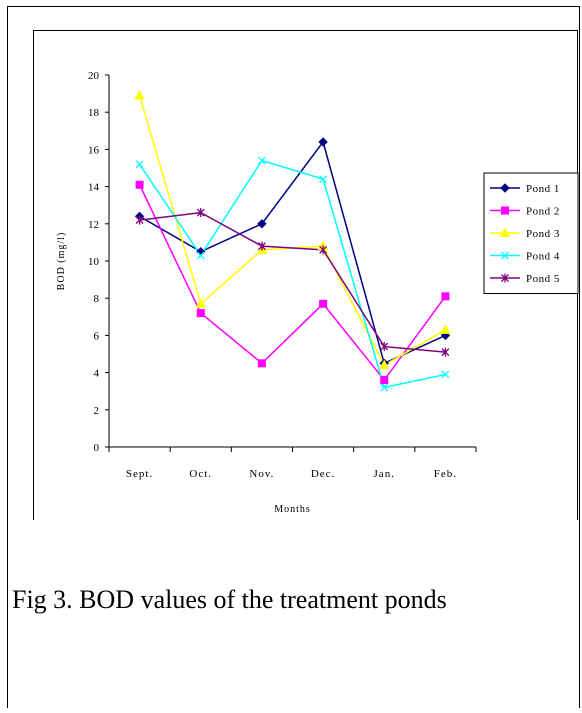 The width and height of the screenshot is (582, 713). Describe the element at coordinates (543, 189) in the screenshot. I see `legend-label: Pond 1` at that location.